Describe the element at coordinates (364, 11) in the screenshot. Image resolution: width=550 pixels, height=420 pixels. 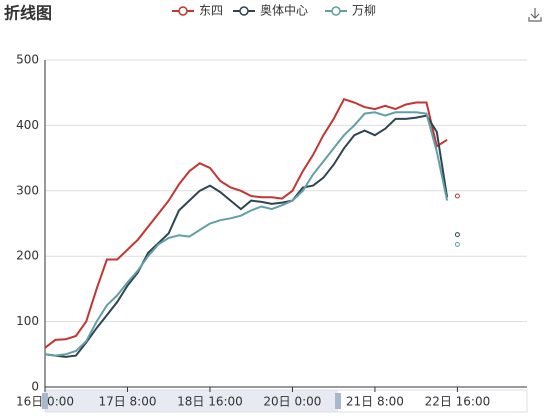
I see `legend-label: 万柳` at that location.